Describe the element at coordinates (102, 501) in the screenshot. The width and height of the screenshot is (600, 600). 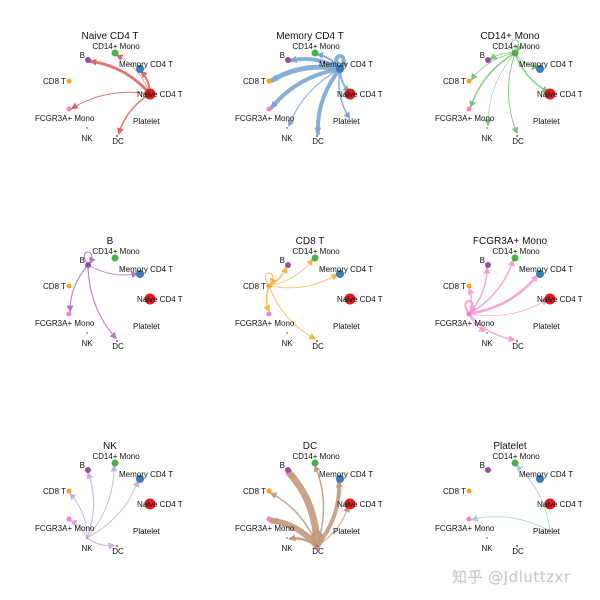
I see `edge-nk-to-cd14plus-mono` at that location.